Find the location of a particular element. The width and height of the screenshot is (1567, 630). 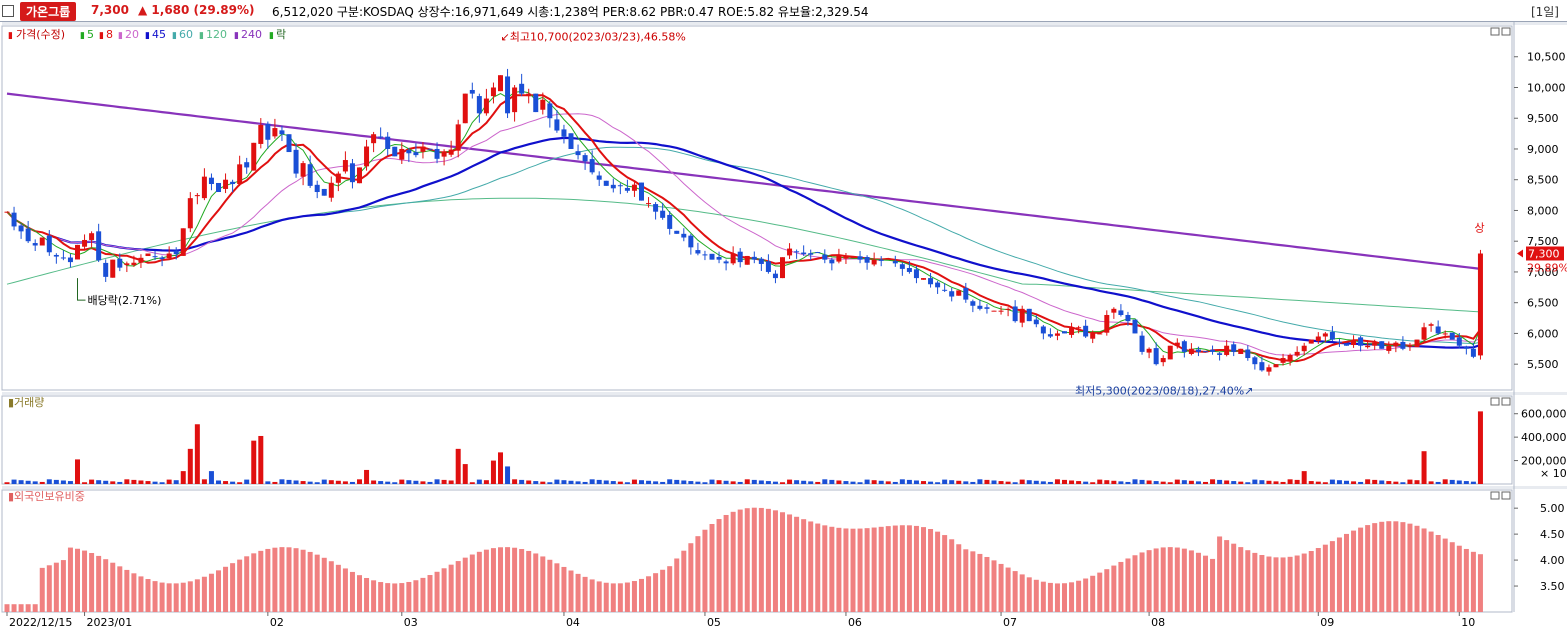

volume-panel-maximize-button is located at coordinates (1506, 401).